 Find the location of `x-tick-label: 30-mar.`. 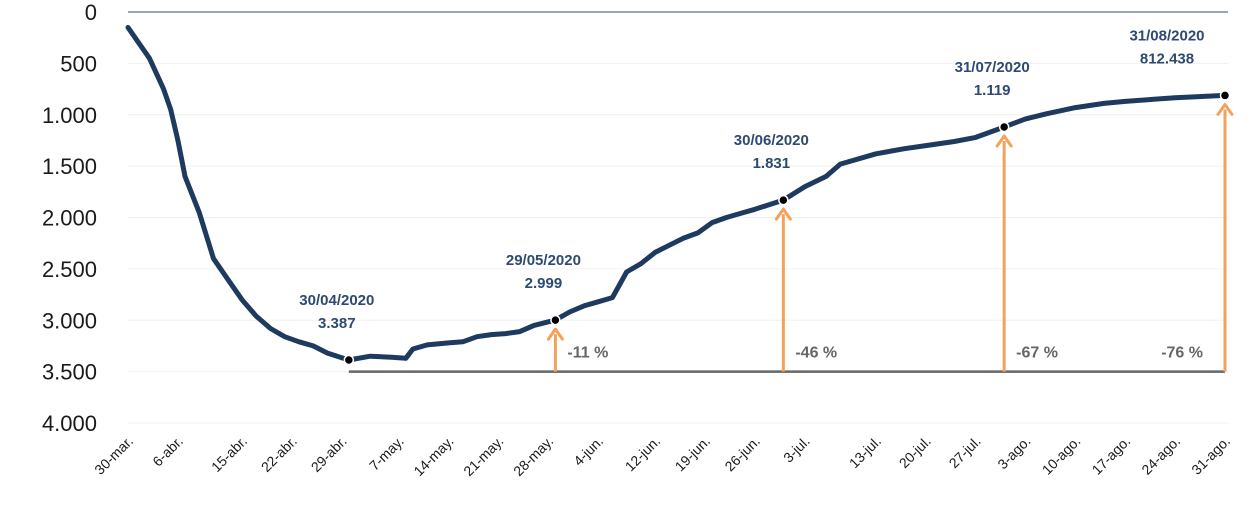

x-tick-label: 30-mar. is located at coordinates (113, 455).